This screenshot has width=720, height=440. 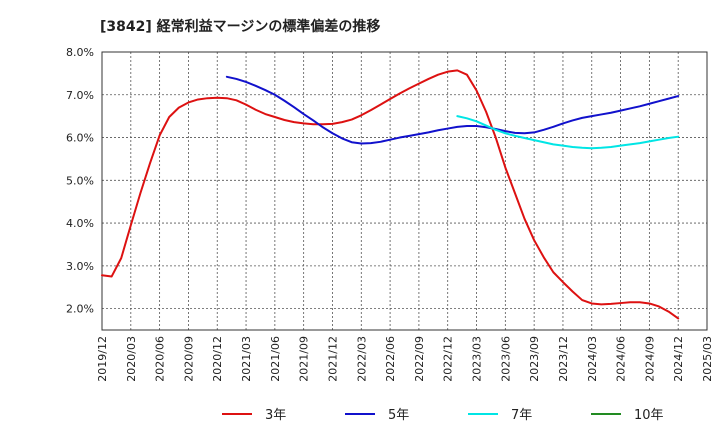 What do you see at coordinates (649, 415) in the screenshot?
I see `legend-label: 10年` at bounding box center [649, 415].